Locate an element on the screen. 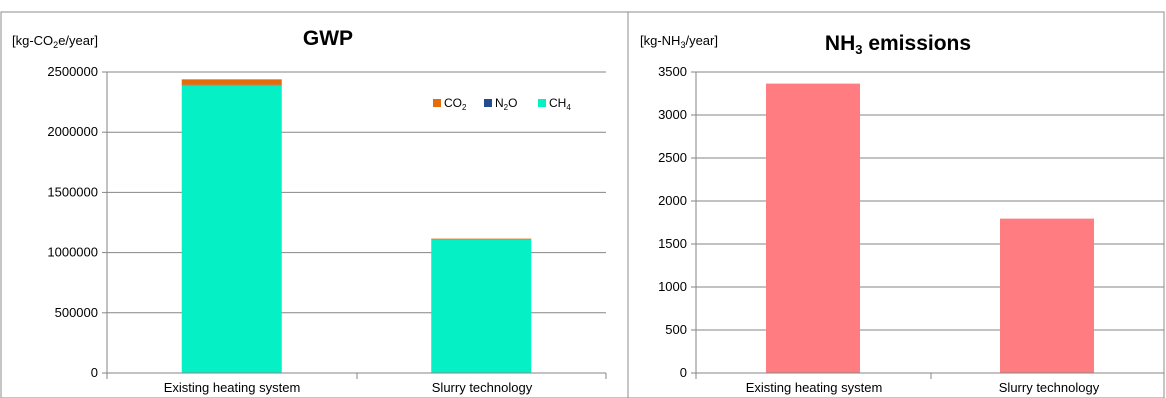  legend-label-co2: CO2 is located at coordinates (455, 104).